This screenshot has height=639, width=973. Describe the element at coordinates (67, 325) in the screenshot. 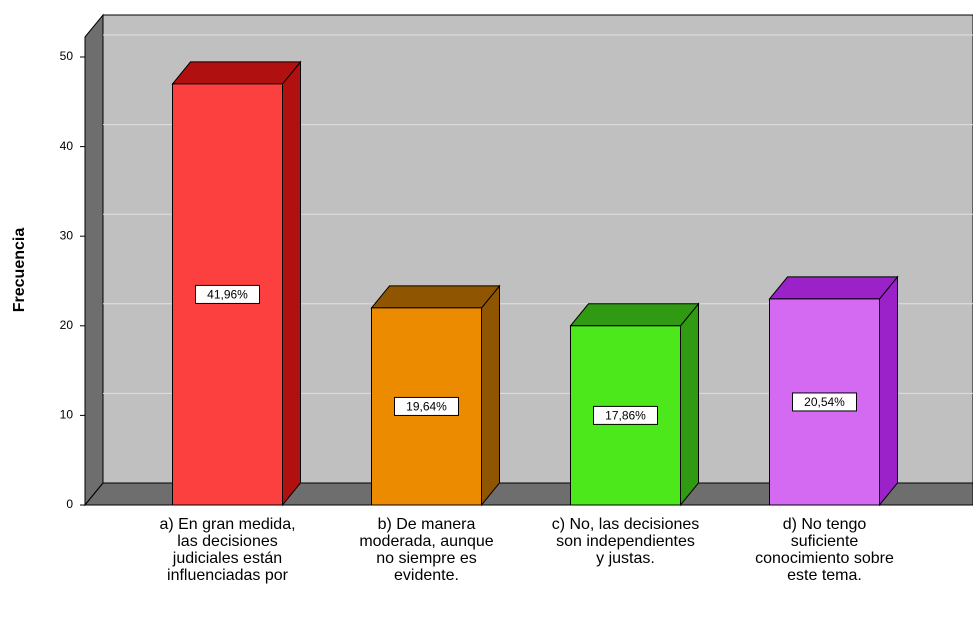

I see `y-tick-label: 20` at that location.